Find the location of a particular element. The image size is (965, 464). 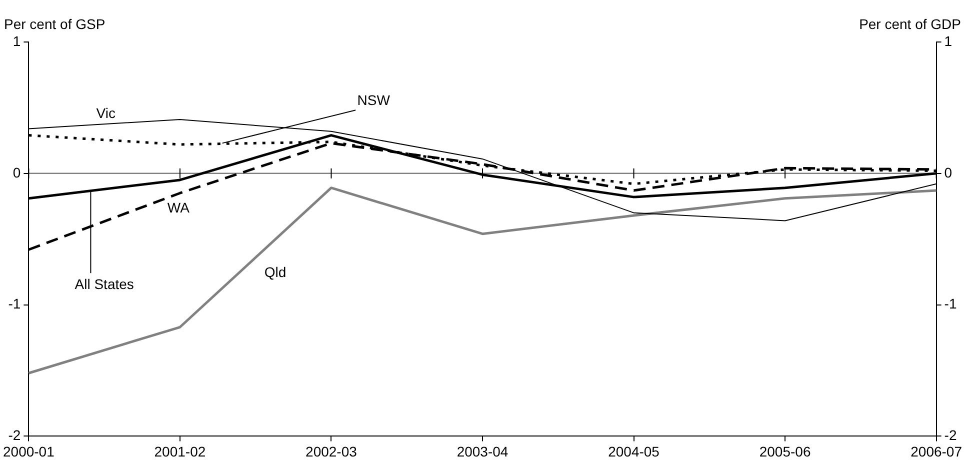

y2-tick-label: 1 is located at coordinates (948, 40).